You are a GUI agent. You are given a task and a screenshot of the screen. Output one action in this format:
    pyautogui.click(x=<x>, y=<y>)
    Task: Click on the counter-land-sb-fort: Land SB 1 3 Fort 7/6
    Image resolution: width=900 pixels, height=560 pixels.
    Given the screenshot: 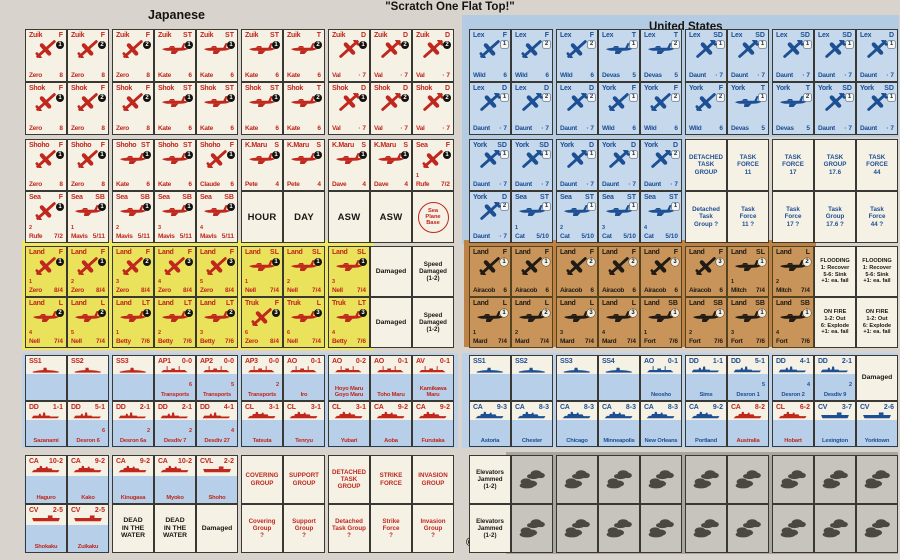 What is the action you would take?
    pyautogui.click(x=748, y=322)
    